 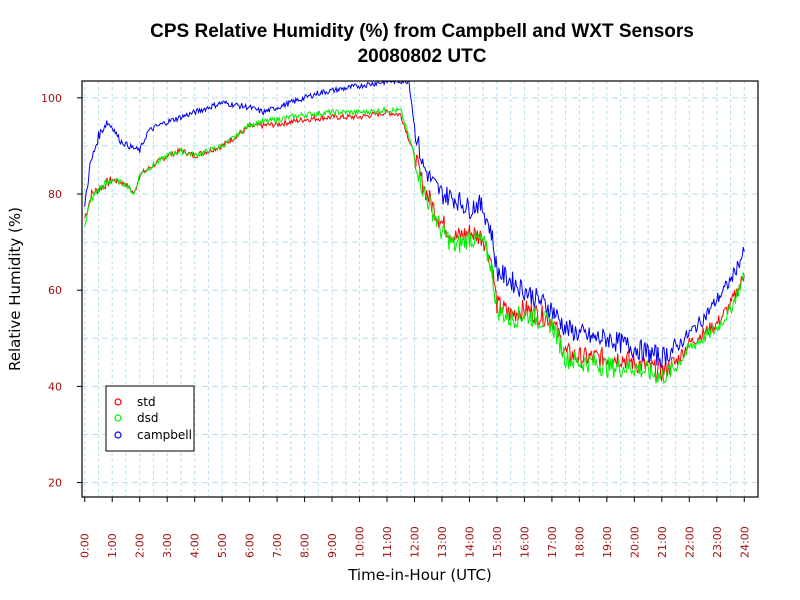 What do you see at coordinates (118, 418) in the screenshot?
I see `legend-marker-dsd` at bounding box center [118, 418].